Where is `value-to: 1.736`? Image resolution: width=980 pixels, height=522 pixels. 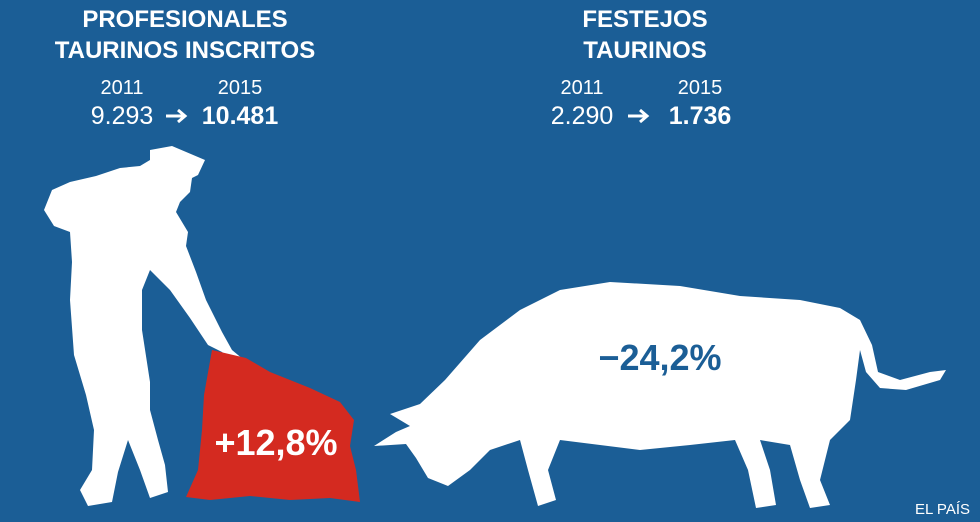
value-to: 1.736 is located at coordinates (700, 116).